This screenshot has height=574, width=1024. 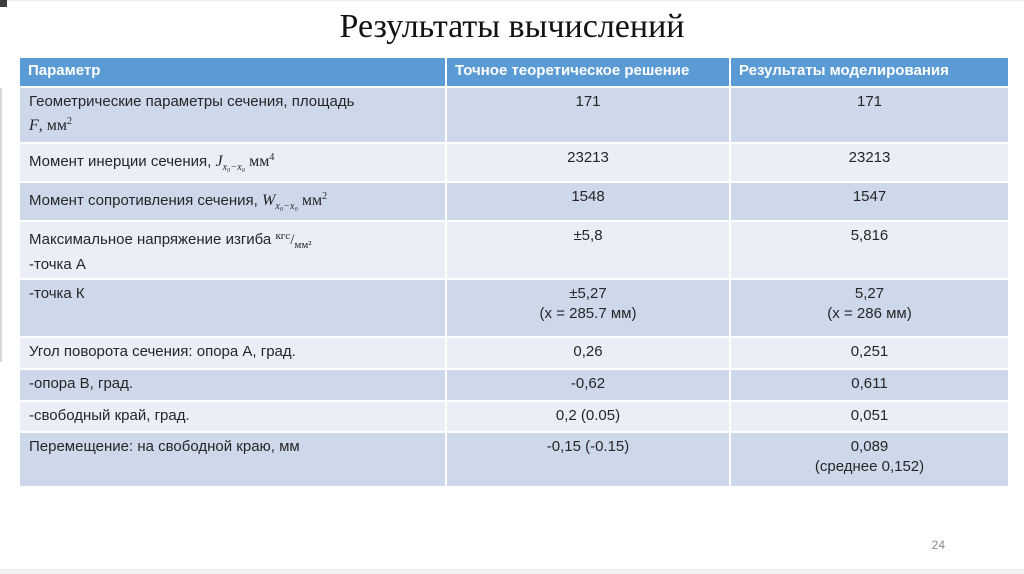 What do you see at coordinates (1, 225) in the screenshot?
I see `slide-left-edge` at bounding box center [1, 225].